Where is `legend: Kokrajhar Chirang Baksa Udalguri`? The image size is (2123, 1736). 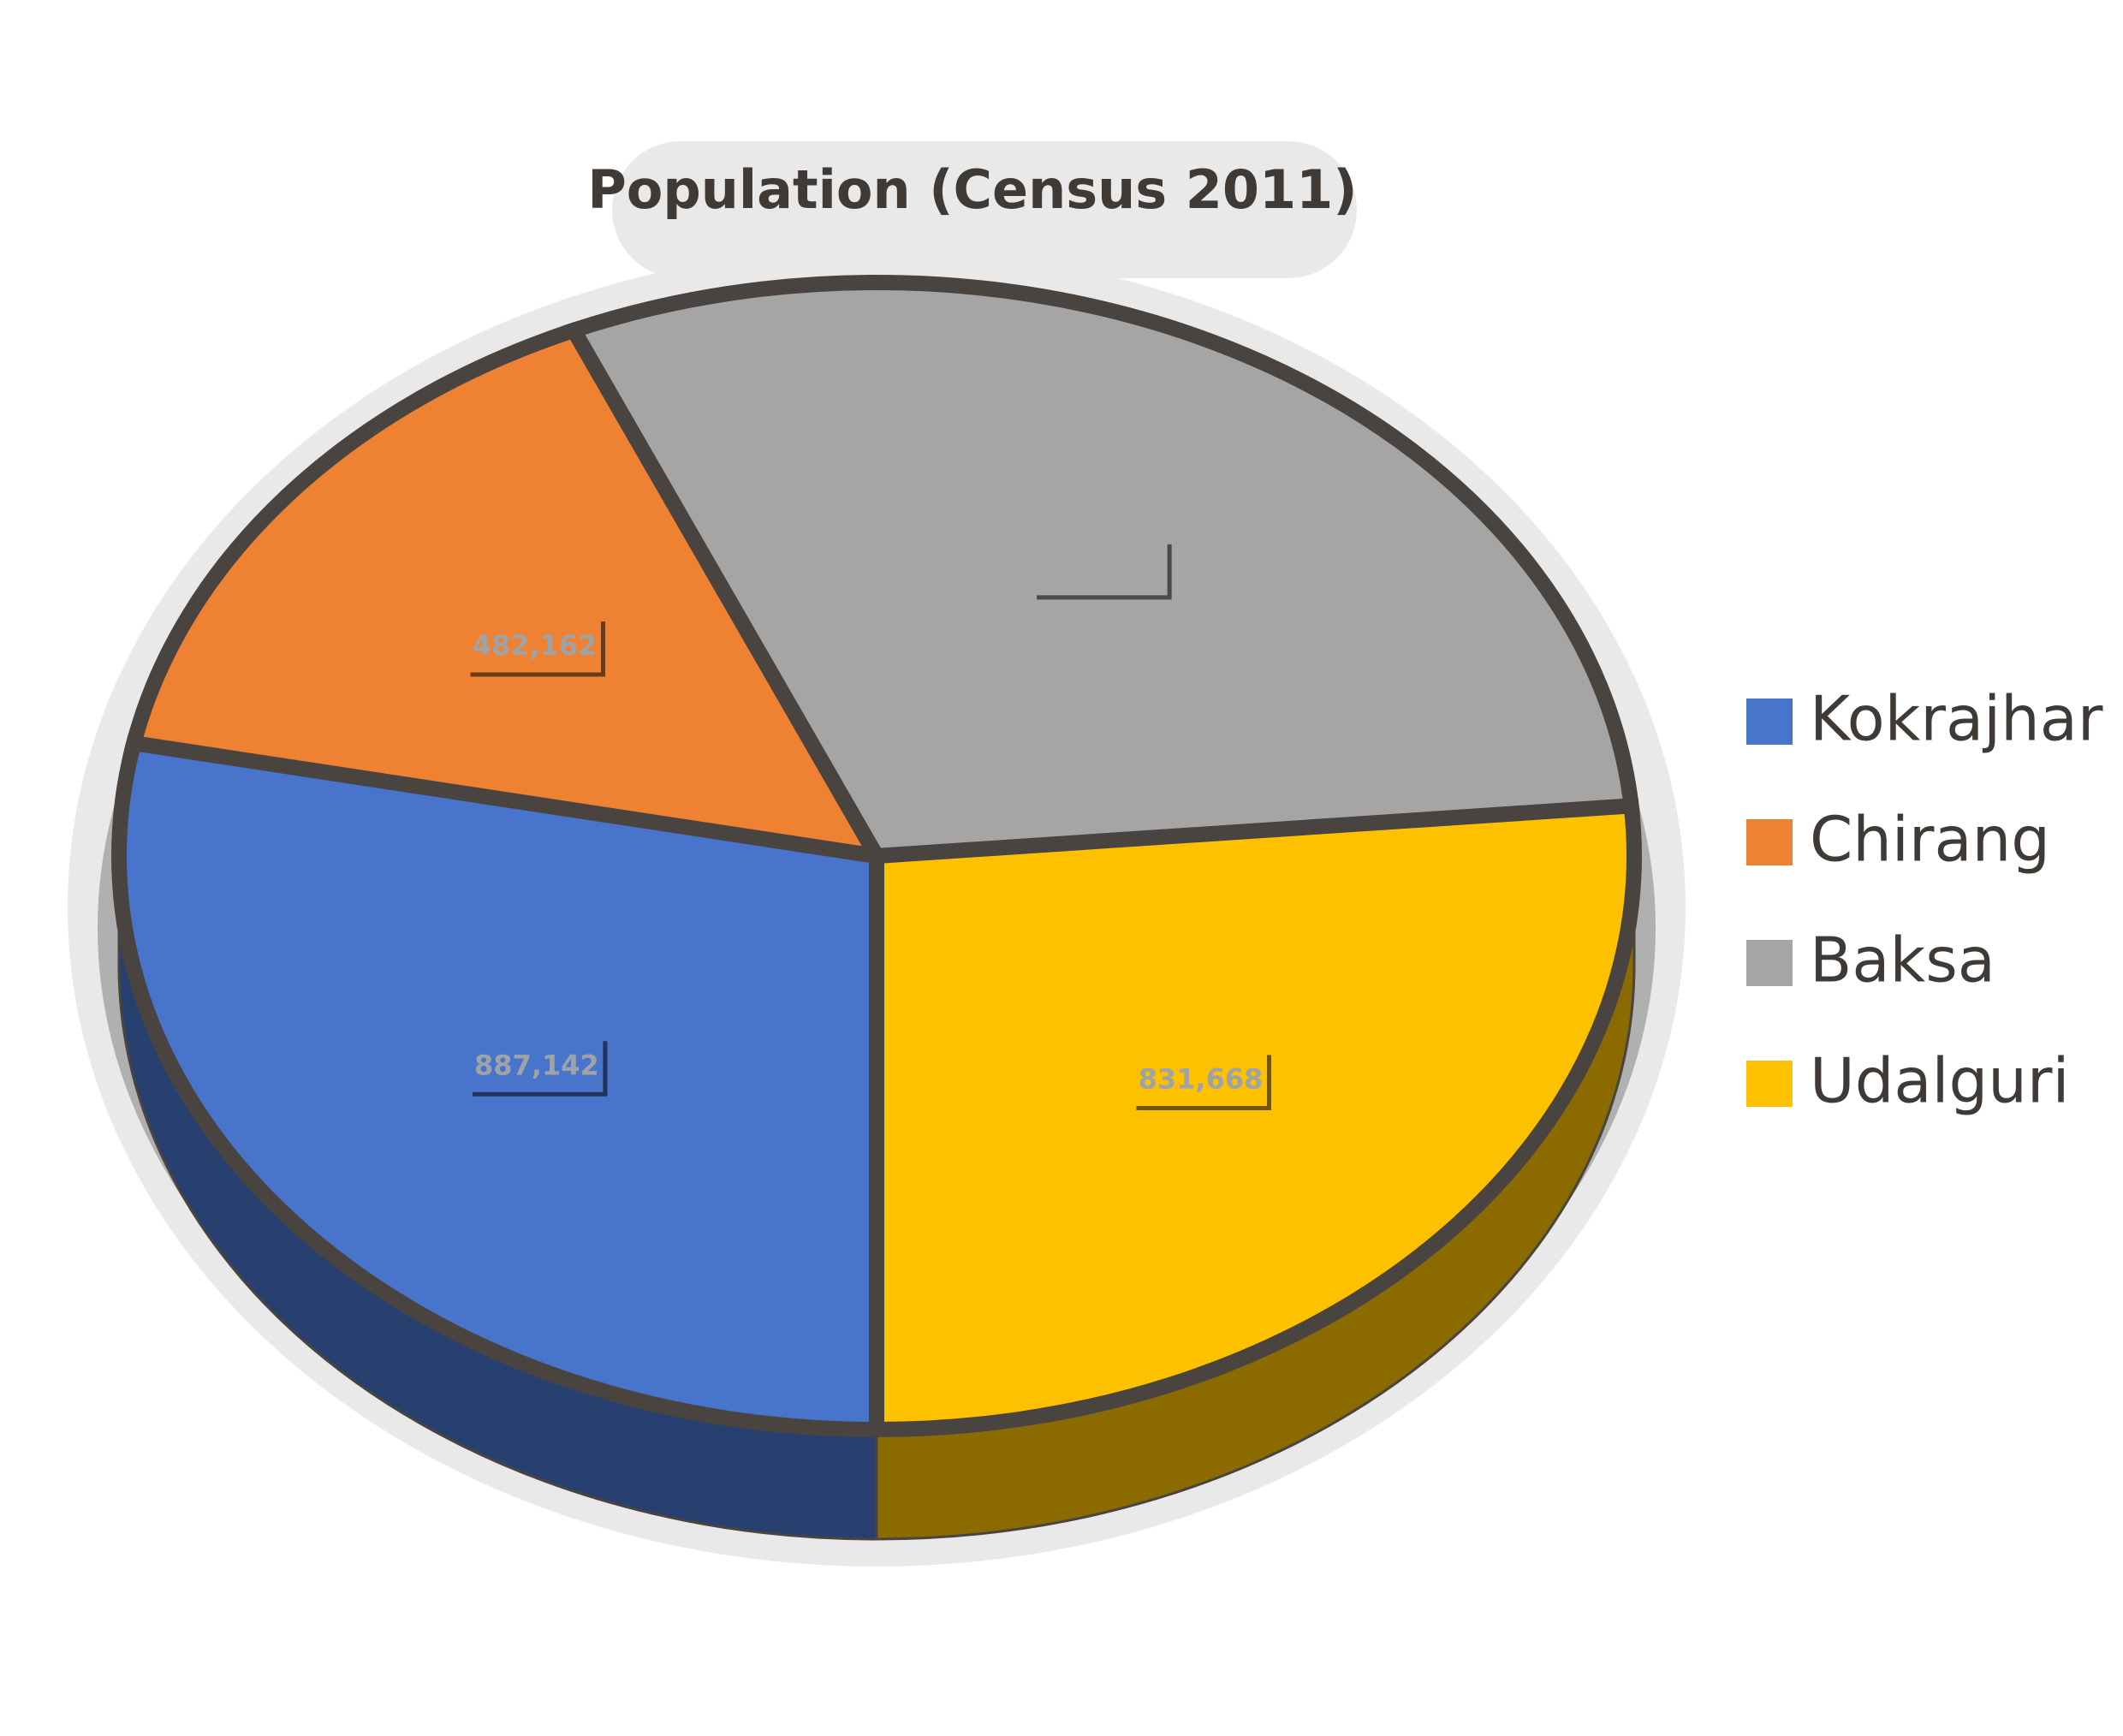
legend: Kokrajhar Chirang Baksa Udalguri is located at coordinates (1924, 900).